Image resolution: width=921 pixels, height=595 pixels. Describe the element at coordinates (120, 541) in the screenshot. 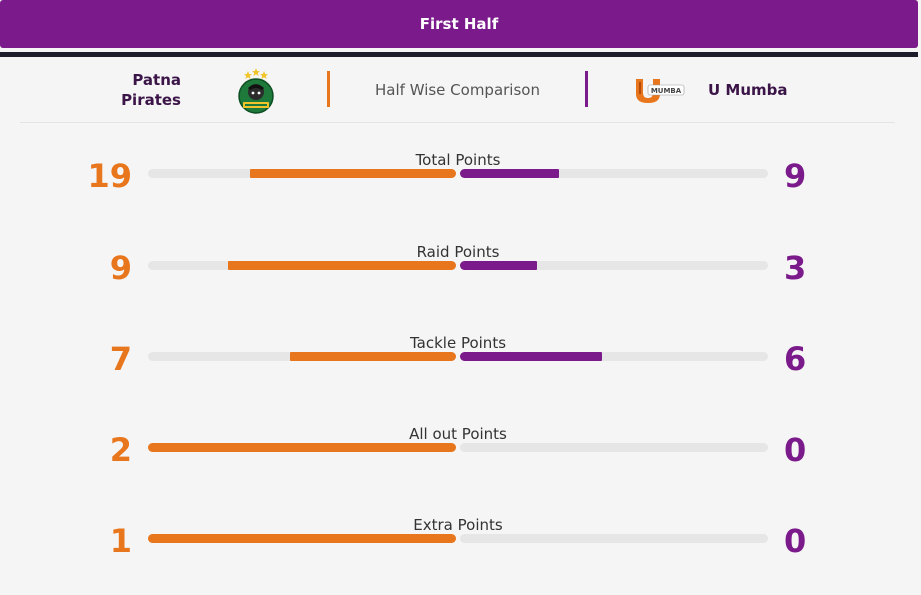

I see `stat-value-left: 1` at that location.